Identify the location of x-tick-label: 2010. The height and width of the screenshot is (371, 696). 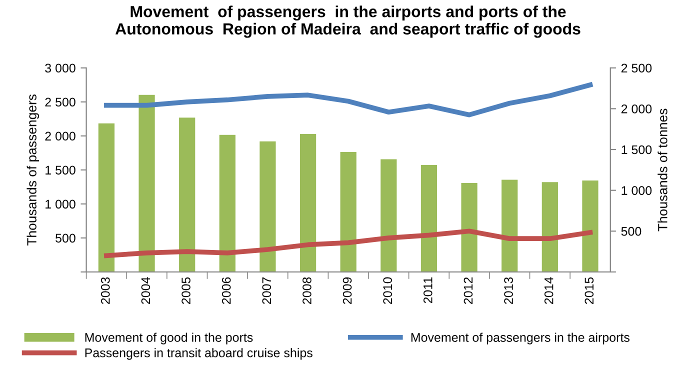
(387, 290).